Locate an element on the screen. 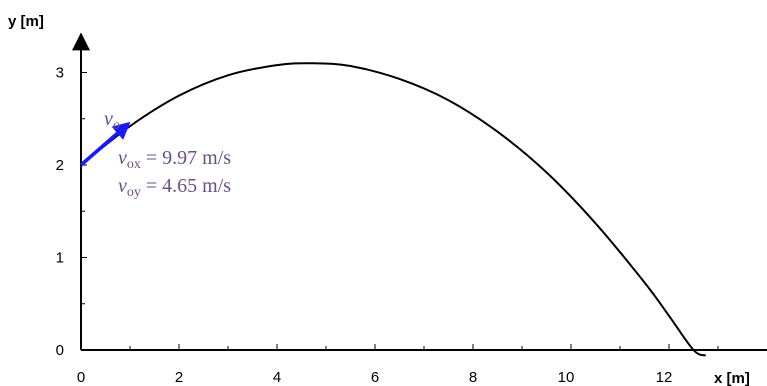 Image resolution: width=767 pixels, height=386 pixels. y-ticks: 0 1 2 3 is located at coordinates (71, 212).